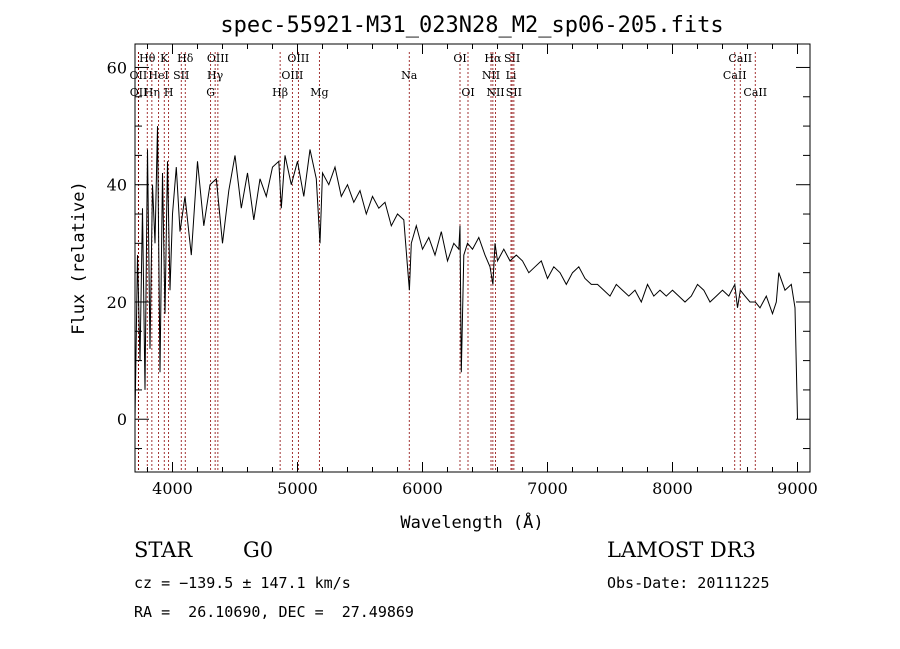 The height and width of the screenshot is (649, 900). What do you see at coordinates (681, 550) in the screenshot?
I see `survey-name: LAMOST DR3` at bounding box center [681, 550].